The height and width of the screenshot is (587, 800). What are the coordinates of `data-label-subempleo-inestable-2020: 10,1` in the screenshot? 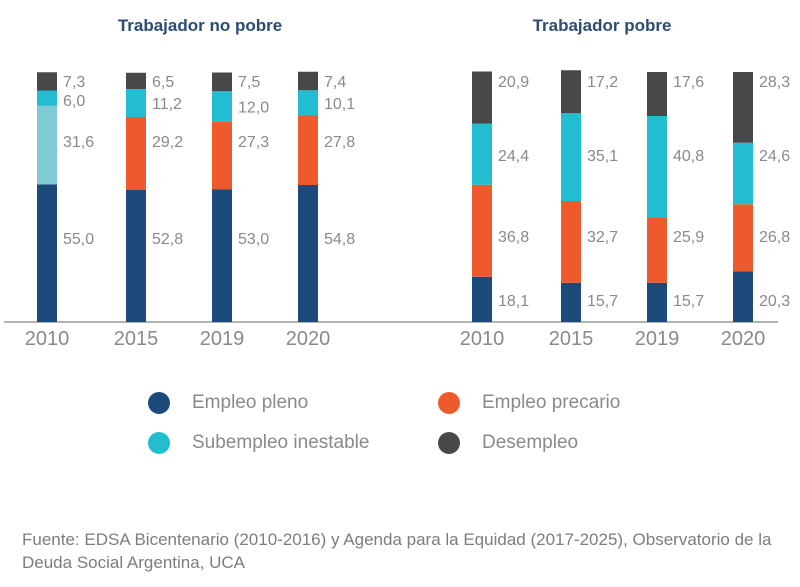 It's located at (339, 104).